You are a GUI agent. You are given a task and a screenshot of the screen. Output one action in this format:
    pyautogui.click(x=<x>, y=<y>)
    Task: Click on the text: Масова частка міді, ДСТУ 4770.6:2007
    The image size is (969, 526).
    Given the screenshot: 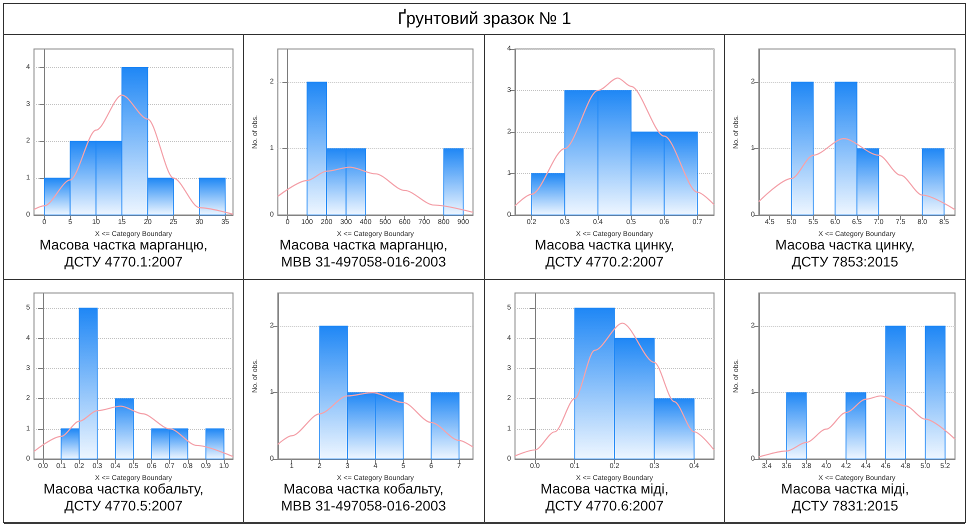 What is the action you would take?
    pyautogui.click(x=604, y=497)
    